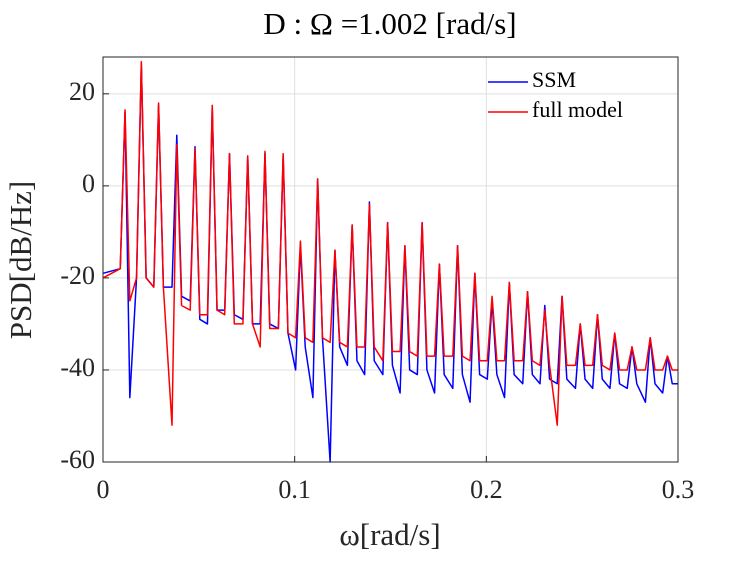  What do you see at coordinates (294, 489) in the screenshot?
I see `x-tick-label: 0.1` at bounding box center [294, 489].